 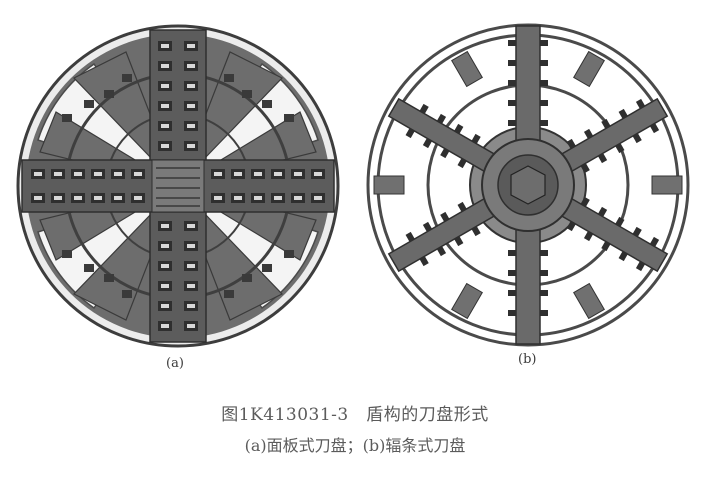 I want to click on panel-a-label: (a), so click(x=175, y=363).